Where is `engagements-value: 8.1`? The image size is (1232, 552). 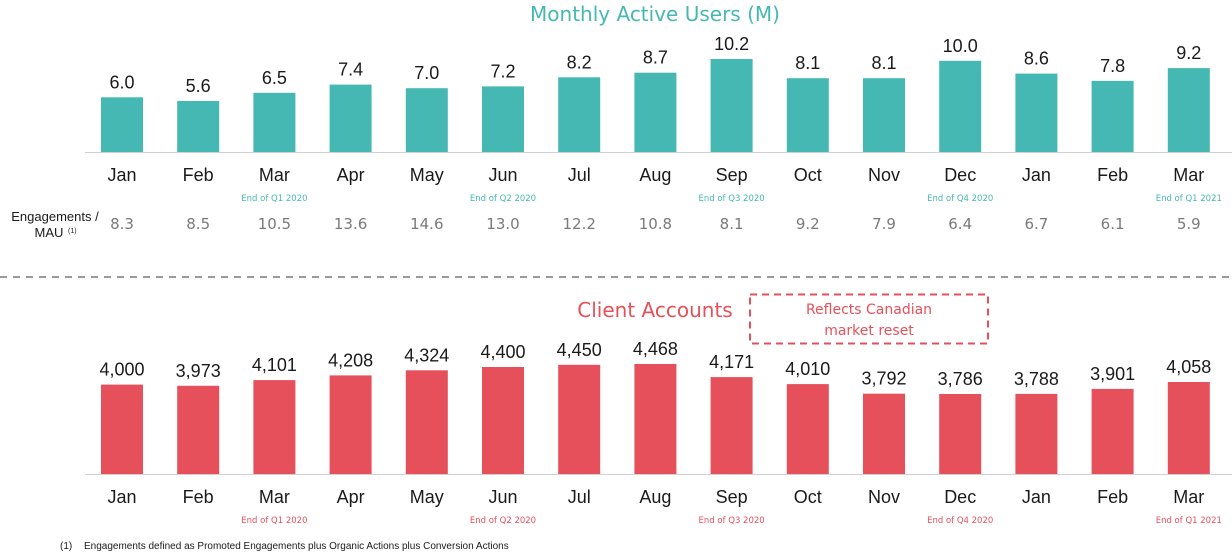 engagements-value: 8.1 is located at coordinates (732, 224).